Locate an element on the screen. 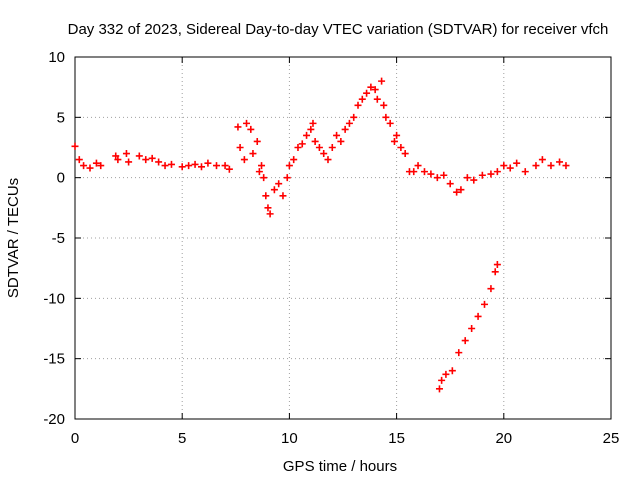 The image size is (640, 480). x-tick-label: 15 is located at coordinates (396, 438).